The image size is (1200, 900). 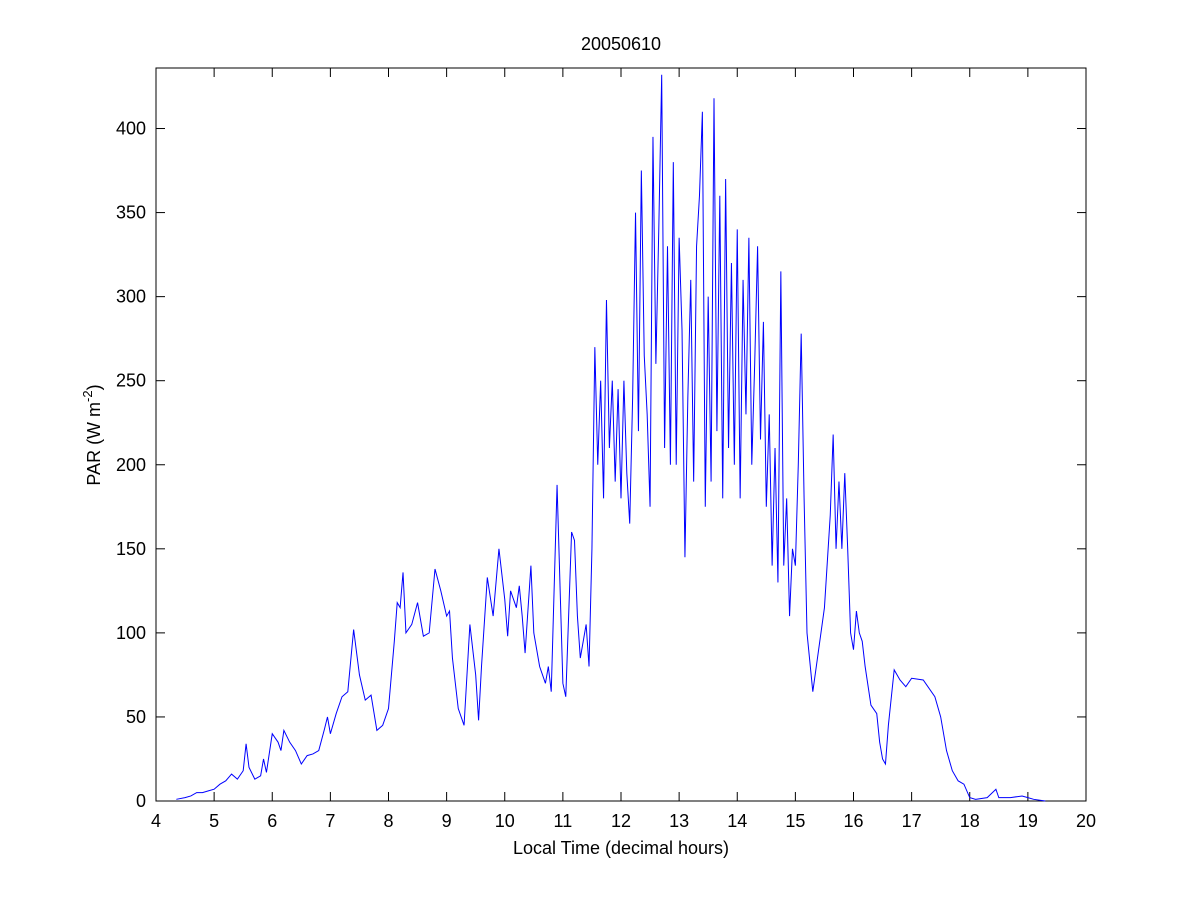 I want to click on x-tick-label: 4, so click(x=156, y=821).